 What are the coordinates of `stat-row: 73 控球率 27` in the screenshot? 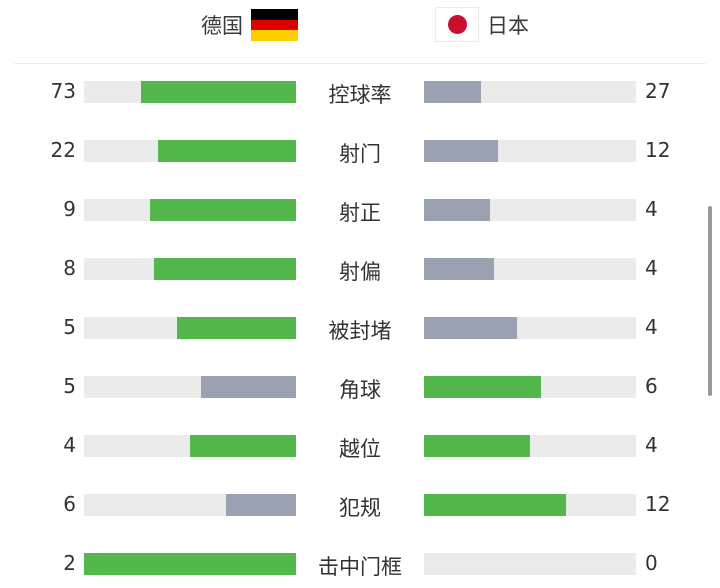 It's located at (360, 91).